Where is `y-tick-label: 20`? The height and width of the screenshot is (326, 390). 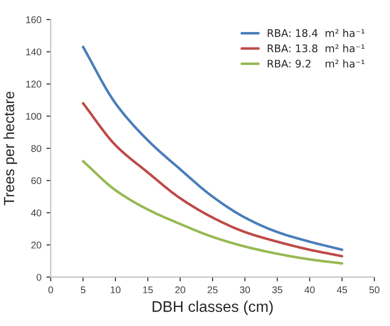 y-tick-label: 20 is located at coordinates (36, 245).